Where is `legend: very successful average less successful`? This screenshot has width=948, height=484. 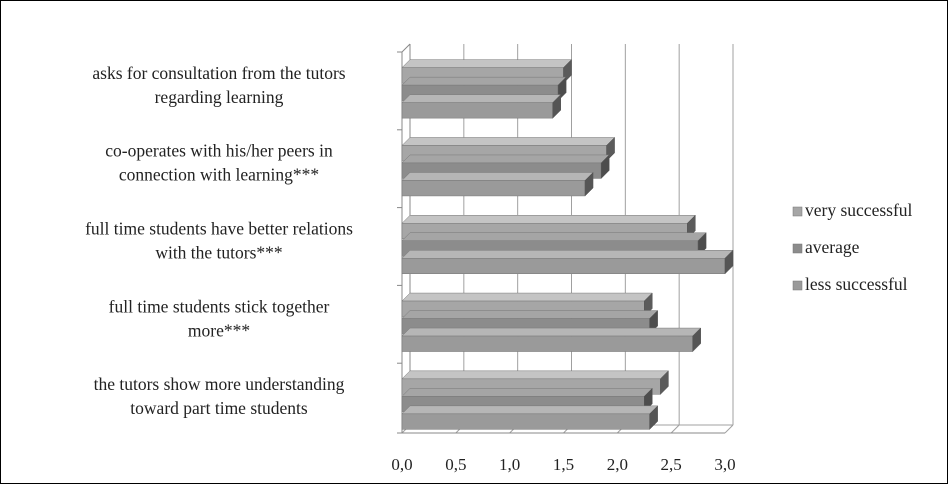
legend: very successful average less successful is located at coordinates (852, 247).